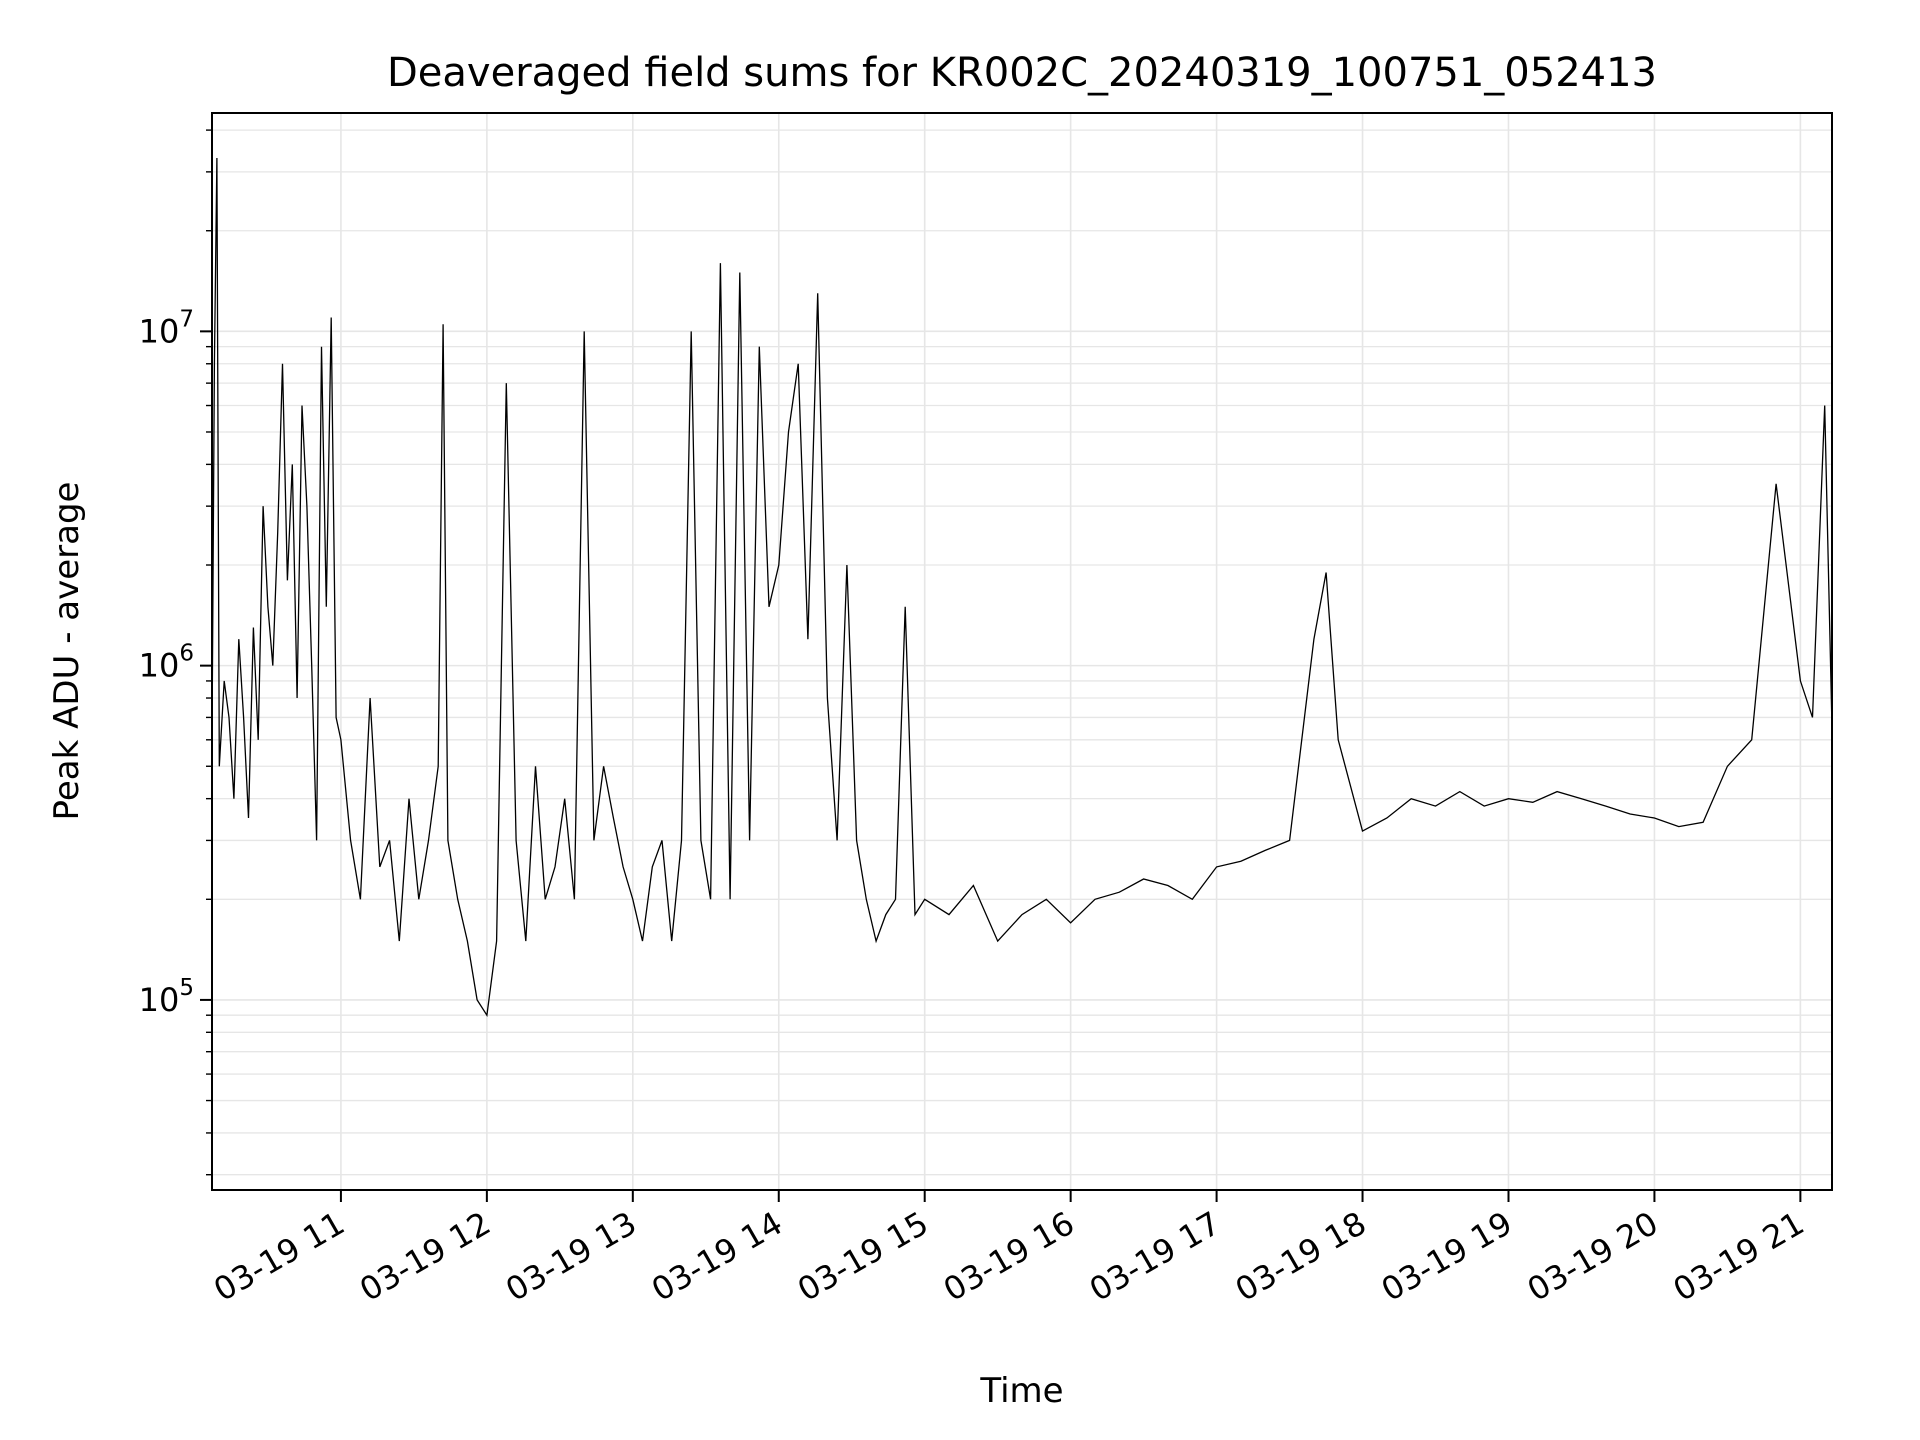 The height and width of the screenshot is (1440, 1920). What do you see at coordinates (166, 663) in the screenshot?
I see `y-tick-label: 10⁶` at bounding box center [166, 663].